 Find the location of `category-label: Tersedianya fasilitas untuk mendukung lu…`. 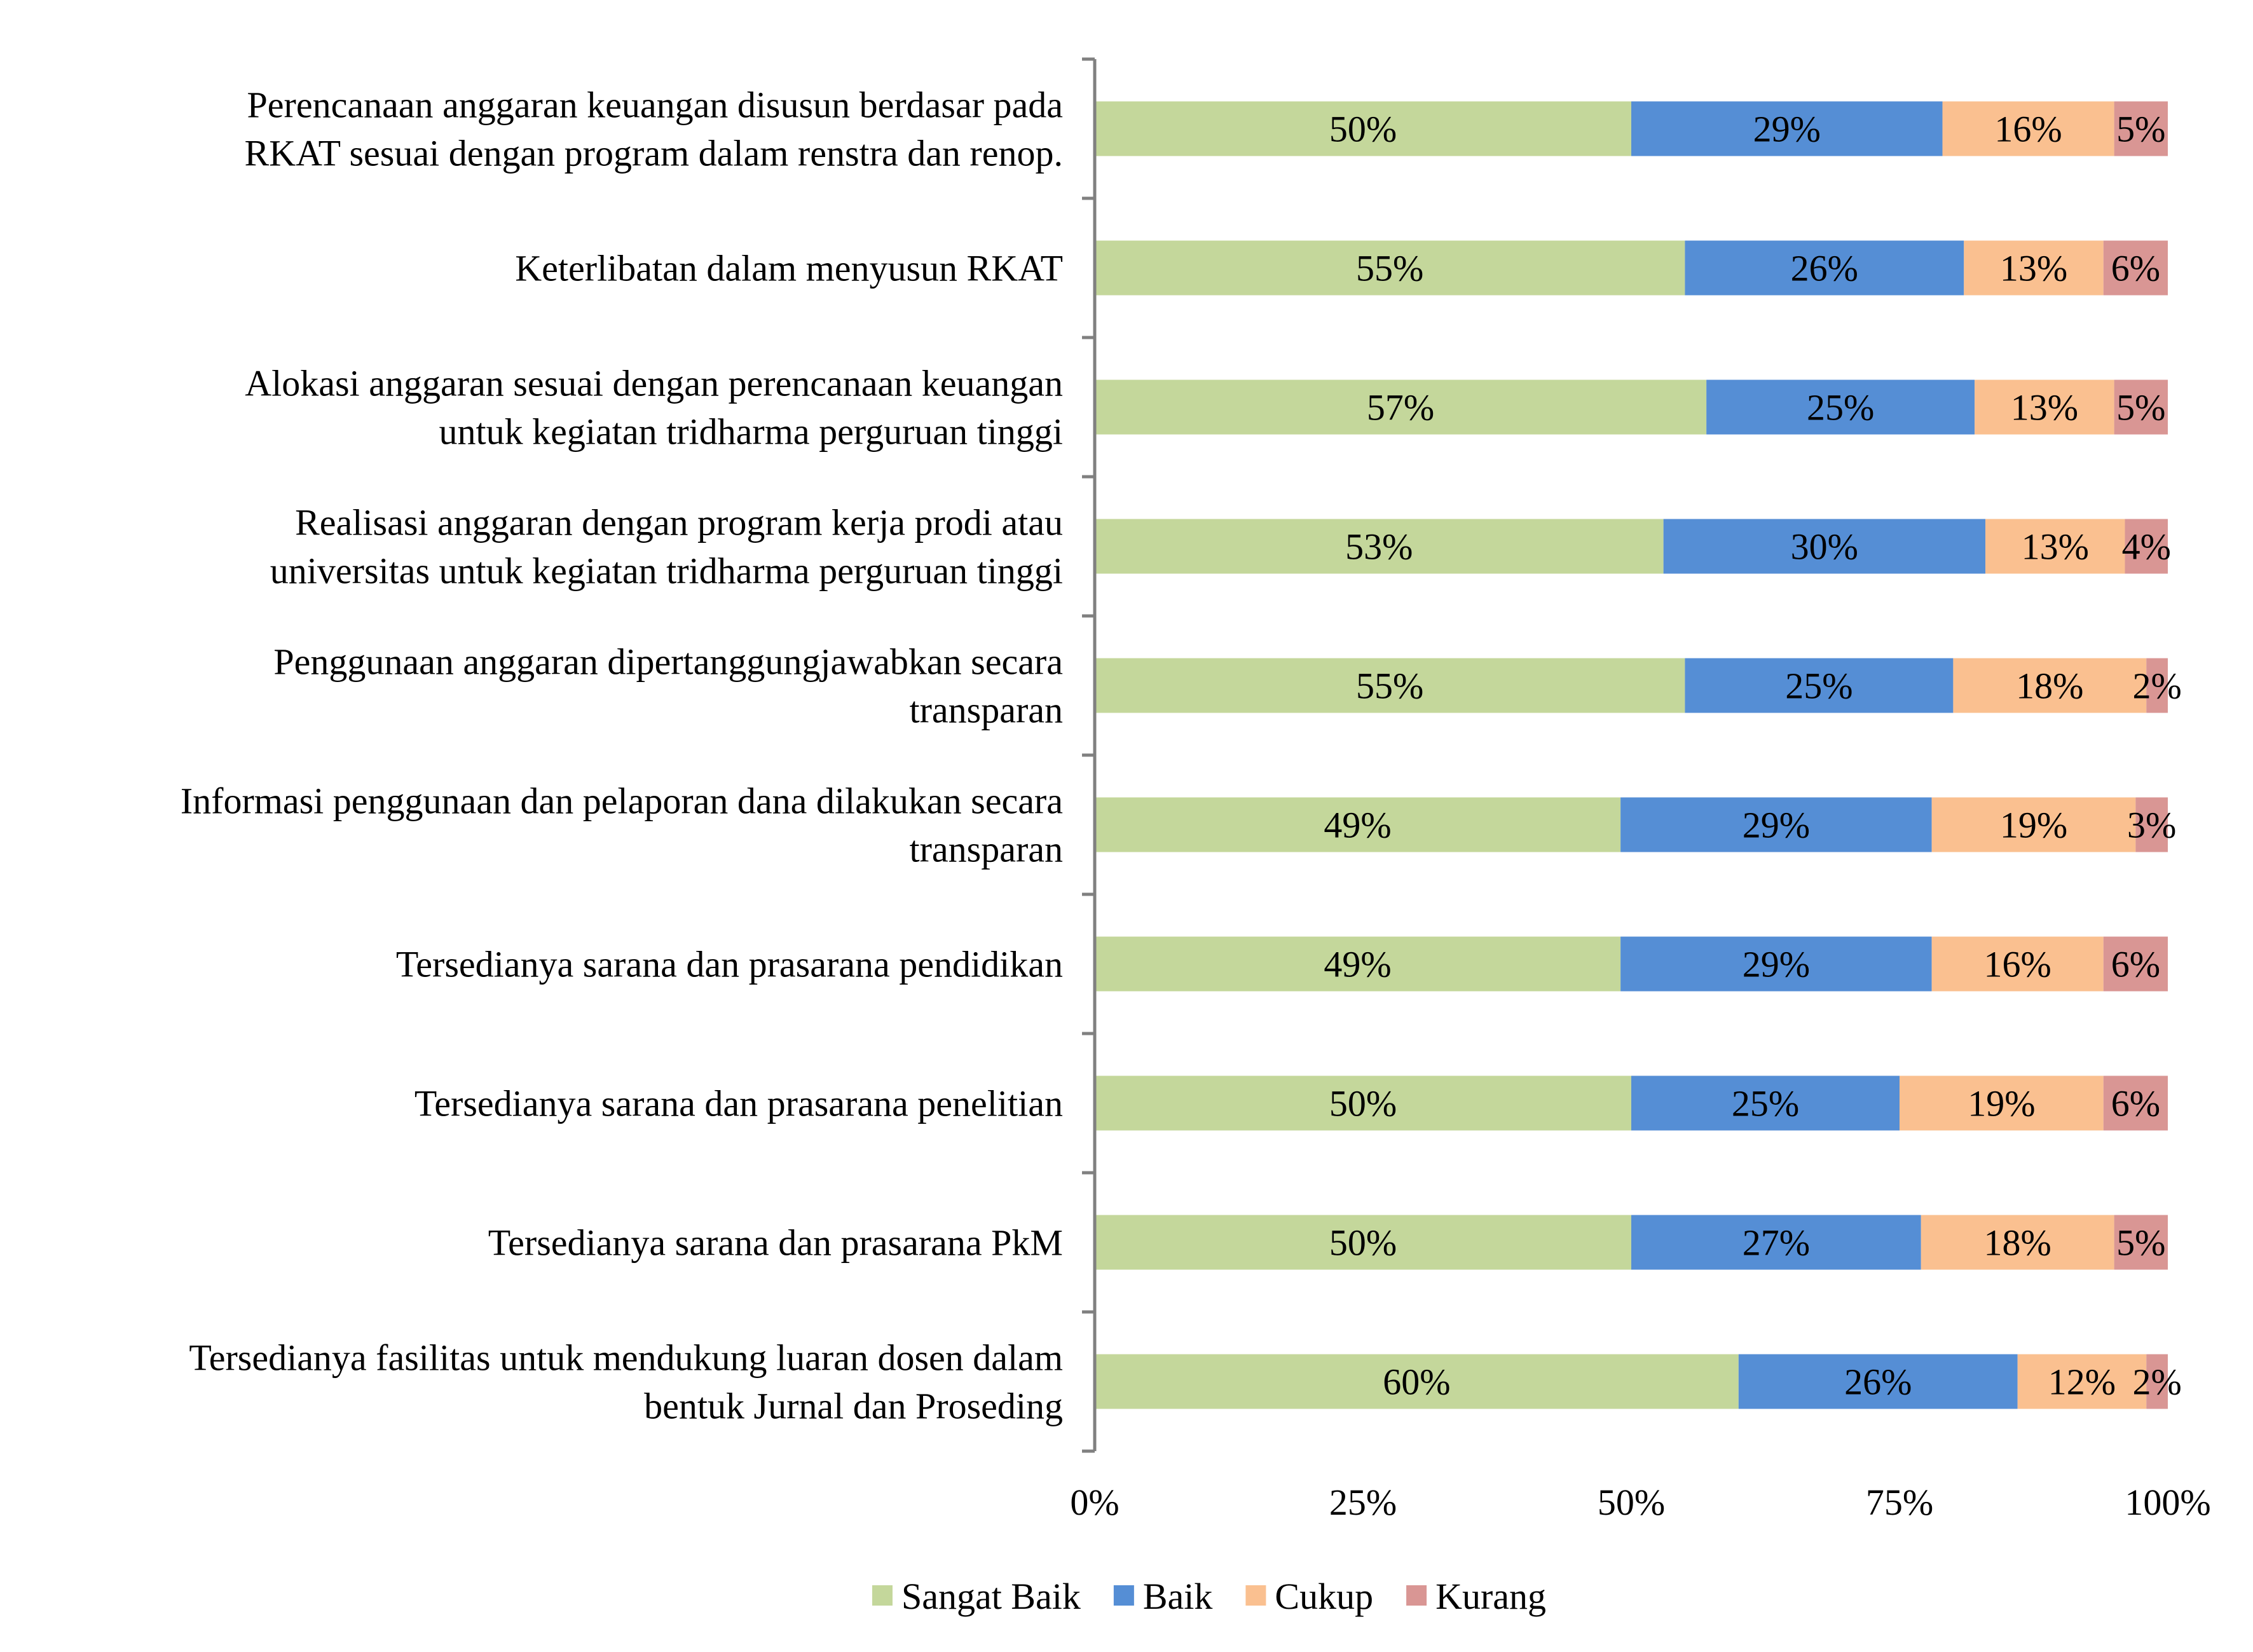

category-label: Tersedianya fasilitas untuk mendukung lu… is located at coordinates (626, 1382).